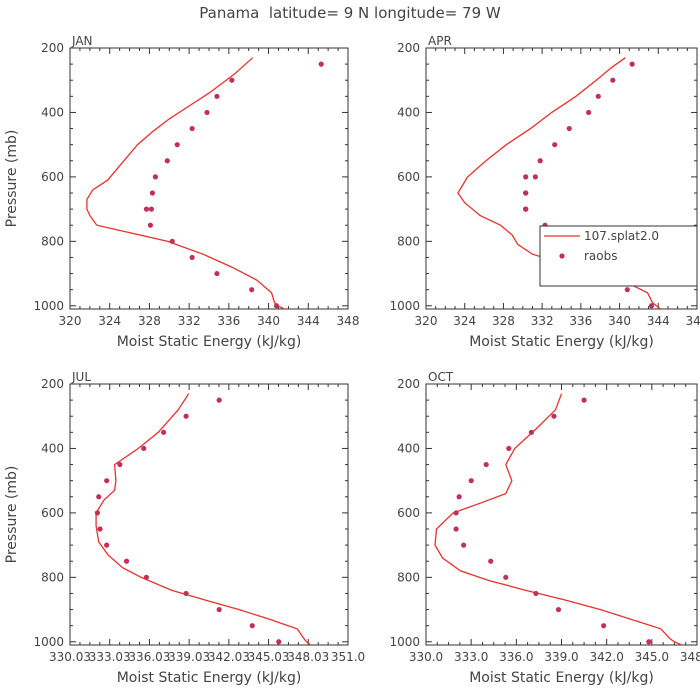 Image resolution: width=700 pixels, height=700 pixels. Describe the element at coordinates (350, 13) in the screenshot. I see `figure-title: Panama latitude= 9 N longitude= 79 W` at that location.